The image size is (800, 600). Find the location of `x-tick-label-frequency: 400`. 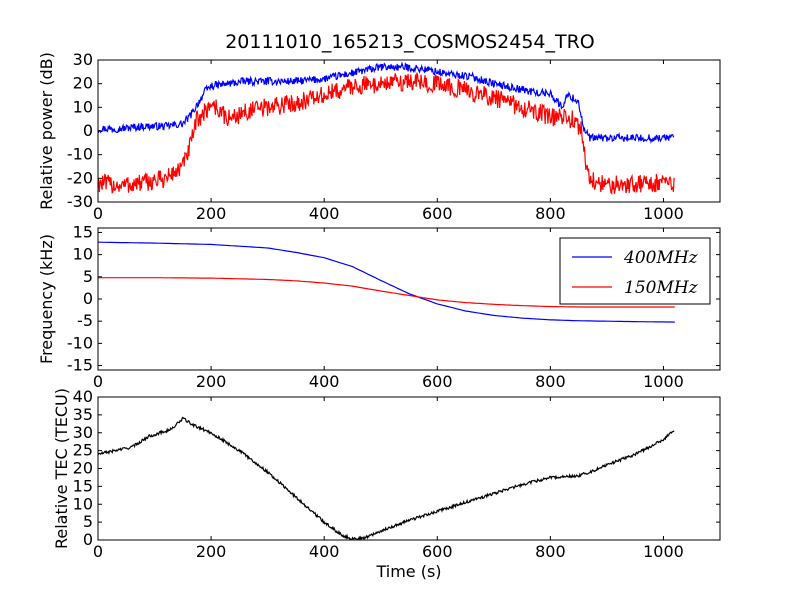

x-tick-label-frequency: 400 is located at coordinates (324, 381).